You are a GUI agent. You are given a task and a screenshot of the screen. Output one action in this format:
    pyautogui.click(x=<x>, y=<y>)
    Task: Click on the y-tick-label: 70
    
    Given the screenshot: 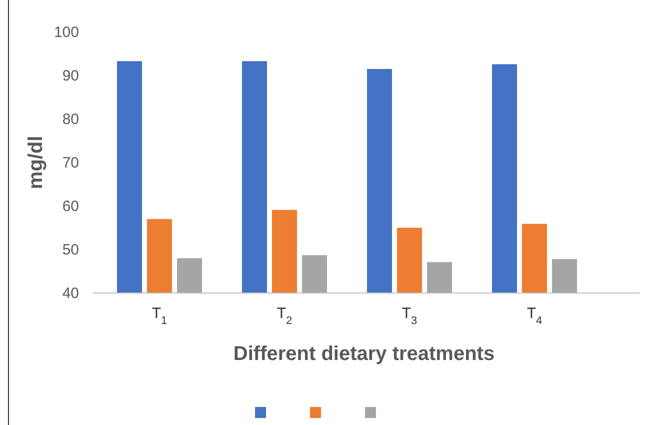 What is the action you would take?
    pyautogui.click(x=70, y=163)
    